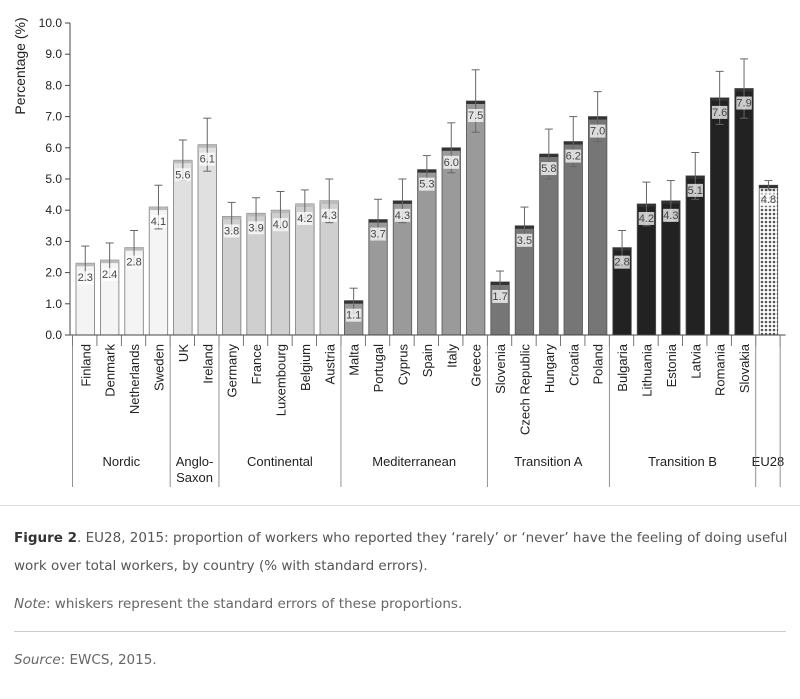 The width and height of the screenshot is (800, 699). Describe the element at coordinates (378, 368) in the screenshot. I see `x-tick-label: Portugal` at that location.